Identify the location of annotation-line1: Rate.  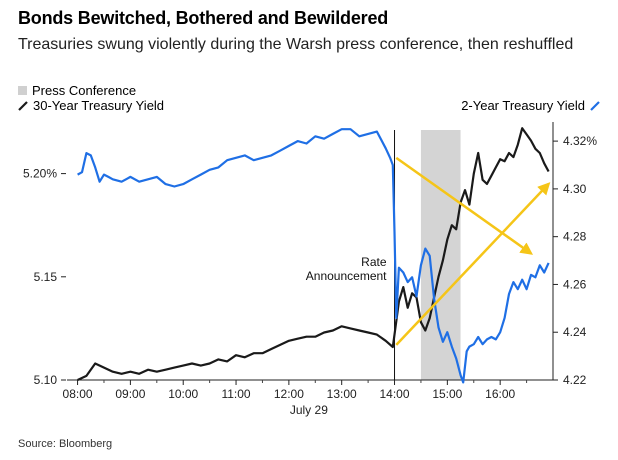
(374, 262).